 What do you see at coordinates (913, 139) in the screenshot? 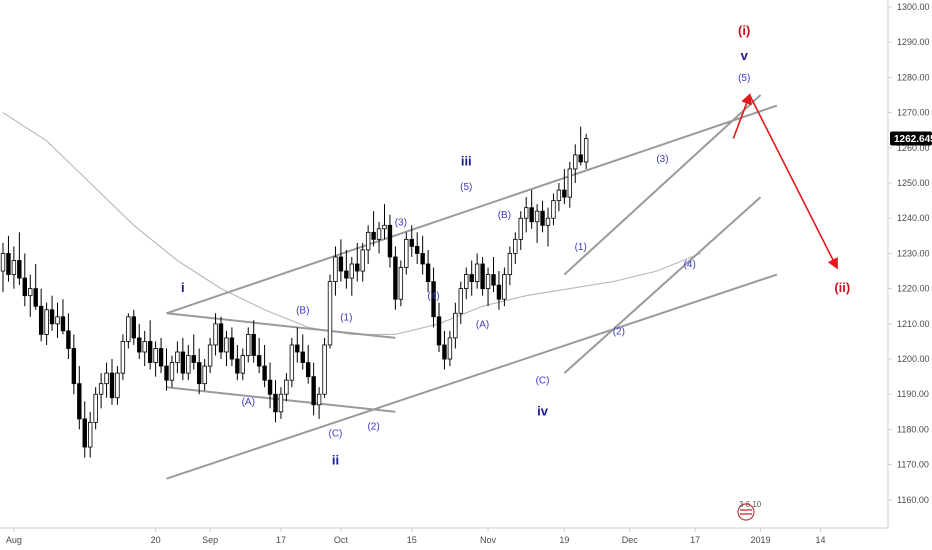
I see `last-price-label: 1262.645` at bounding box center [913, 139].